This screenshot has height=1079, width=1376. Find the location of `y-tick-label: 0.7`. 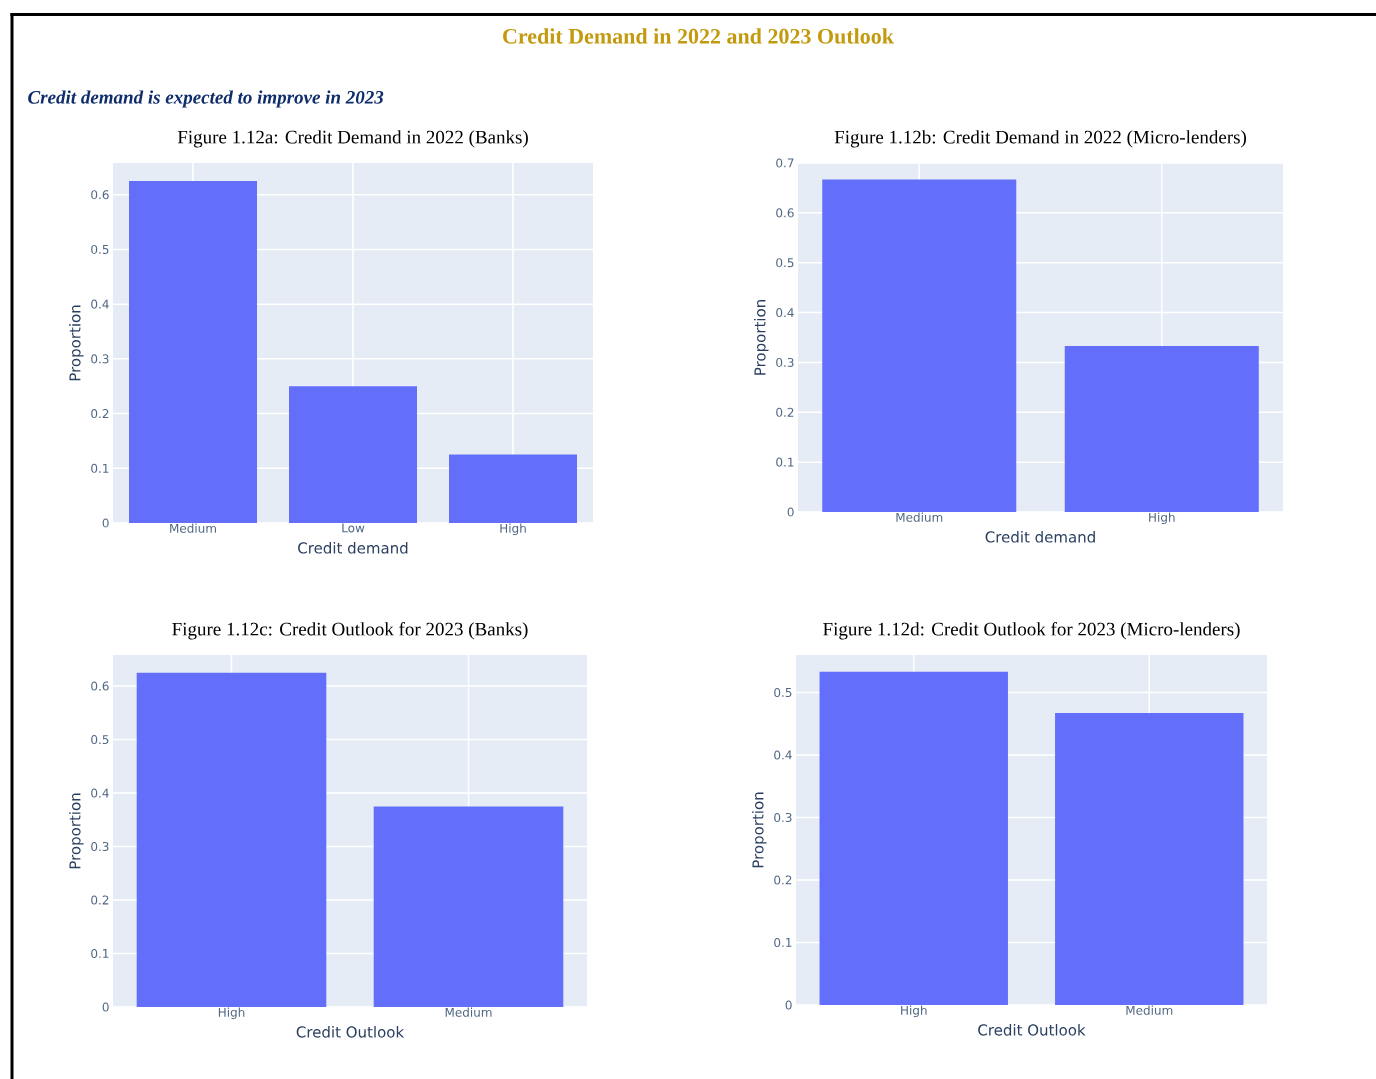

y-tick-label: 0.7 is located at coordinates (785, 163).